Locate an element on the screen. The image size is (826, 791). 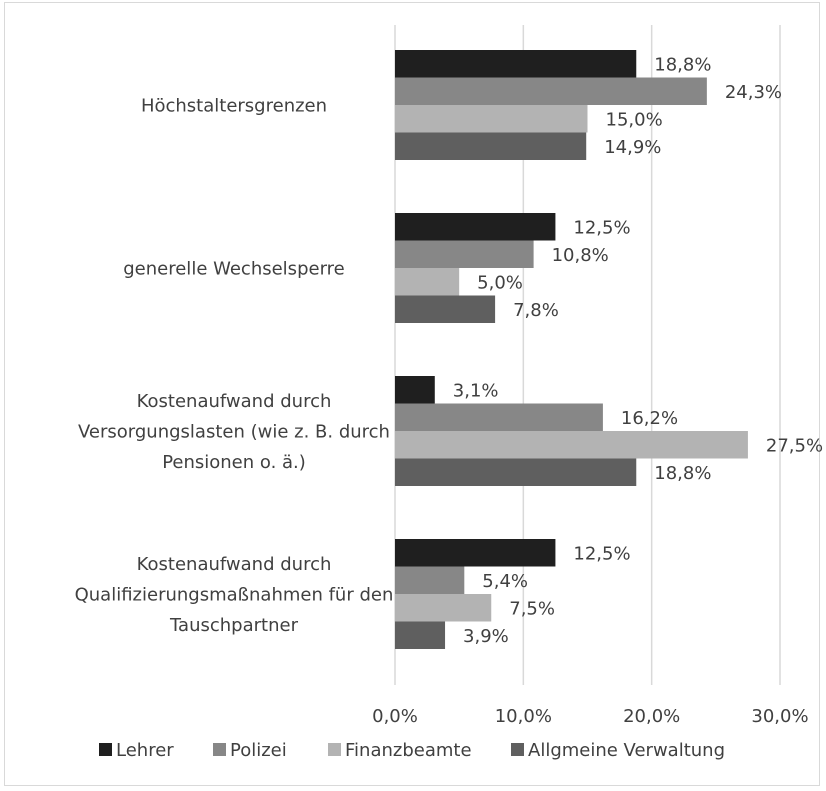
category-label-line: Pensionen o. ä.) is located at coordinates (234, 462).